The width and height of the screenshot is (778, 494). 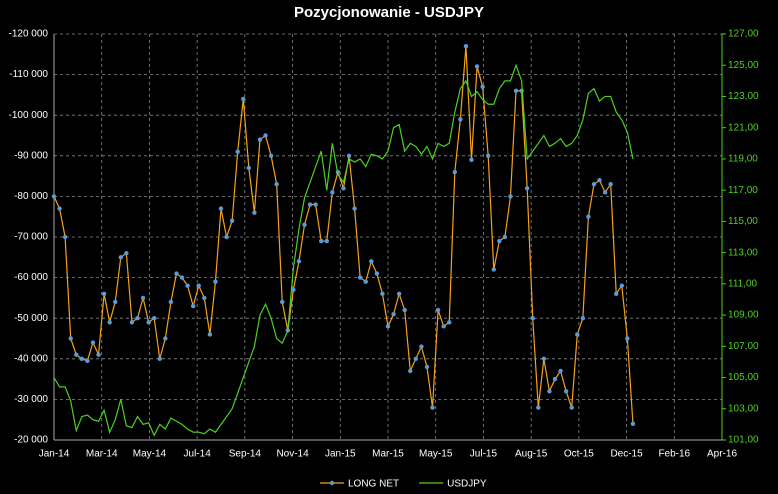 I want to click on x-tick-label: Oct-15, so click(x=579, y=454).